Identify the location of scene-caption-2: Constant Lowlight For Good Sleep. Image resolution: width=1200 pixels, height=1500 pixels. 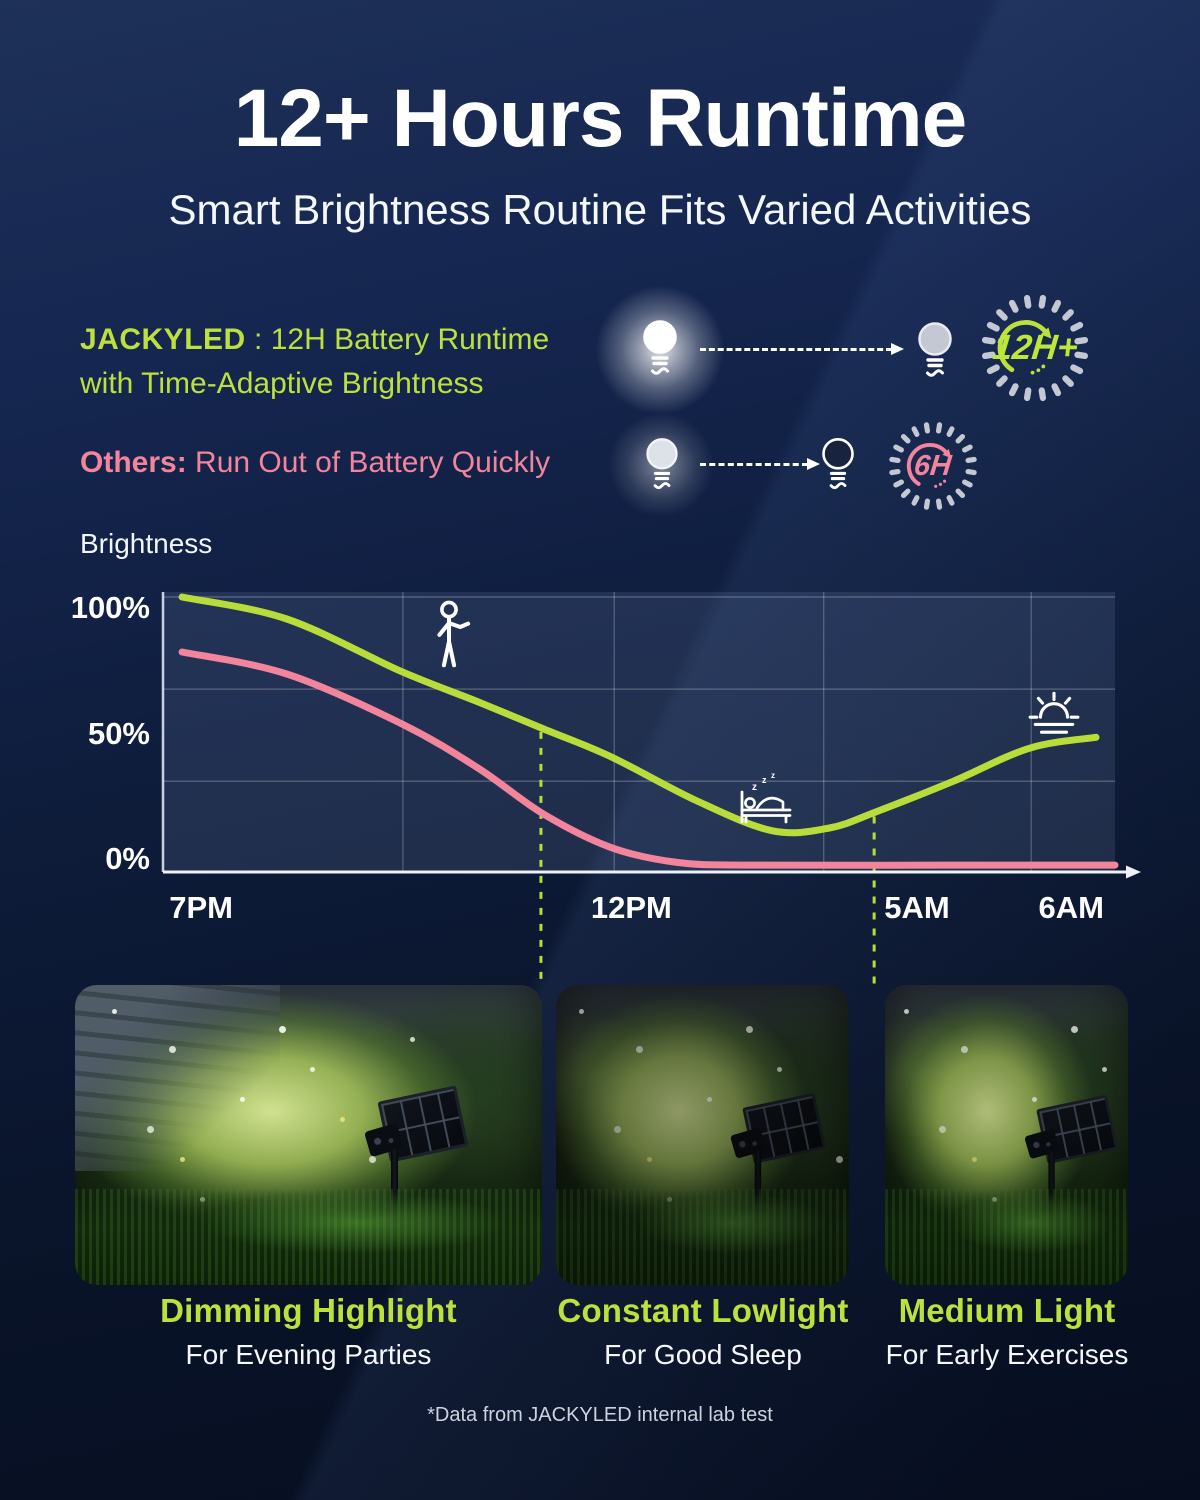
(703, 1331).